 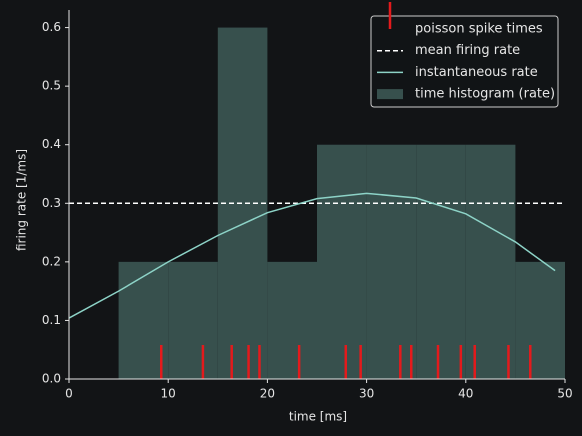 I want to click on x-tick-label: 10, so click(x=168, y=394).